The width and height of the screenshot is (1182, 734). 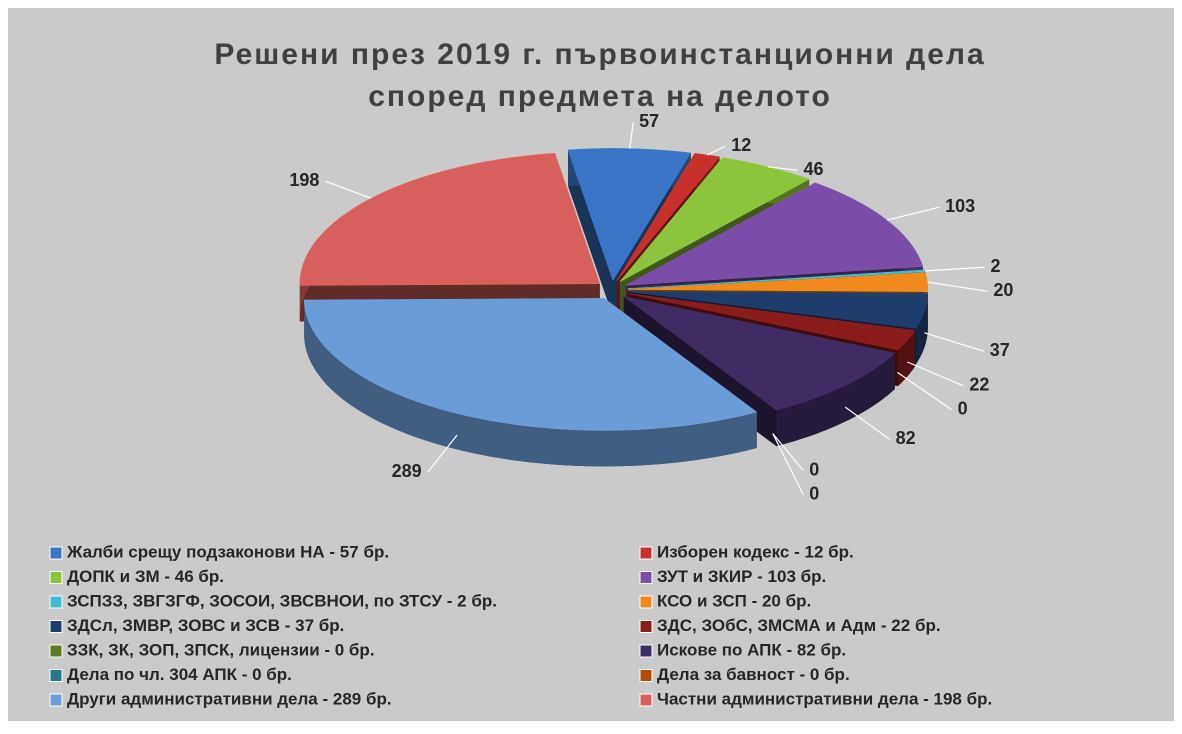 What do you see at coordinates (145, 576) in the screenshot?
I see `legend-label: ДОПК и ЗМ - 46 бр.` at bounding box center [145, 576].